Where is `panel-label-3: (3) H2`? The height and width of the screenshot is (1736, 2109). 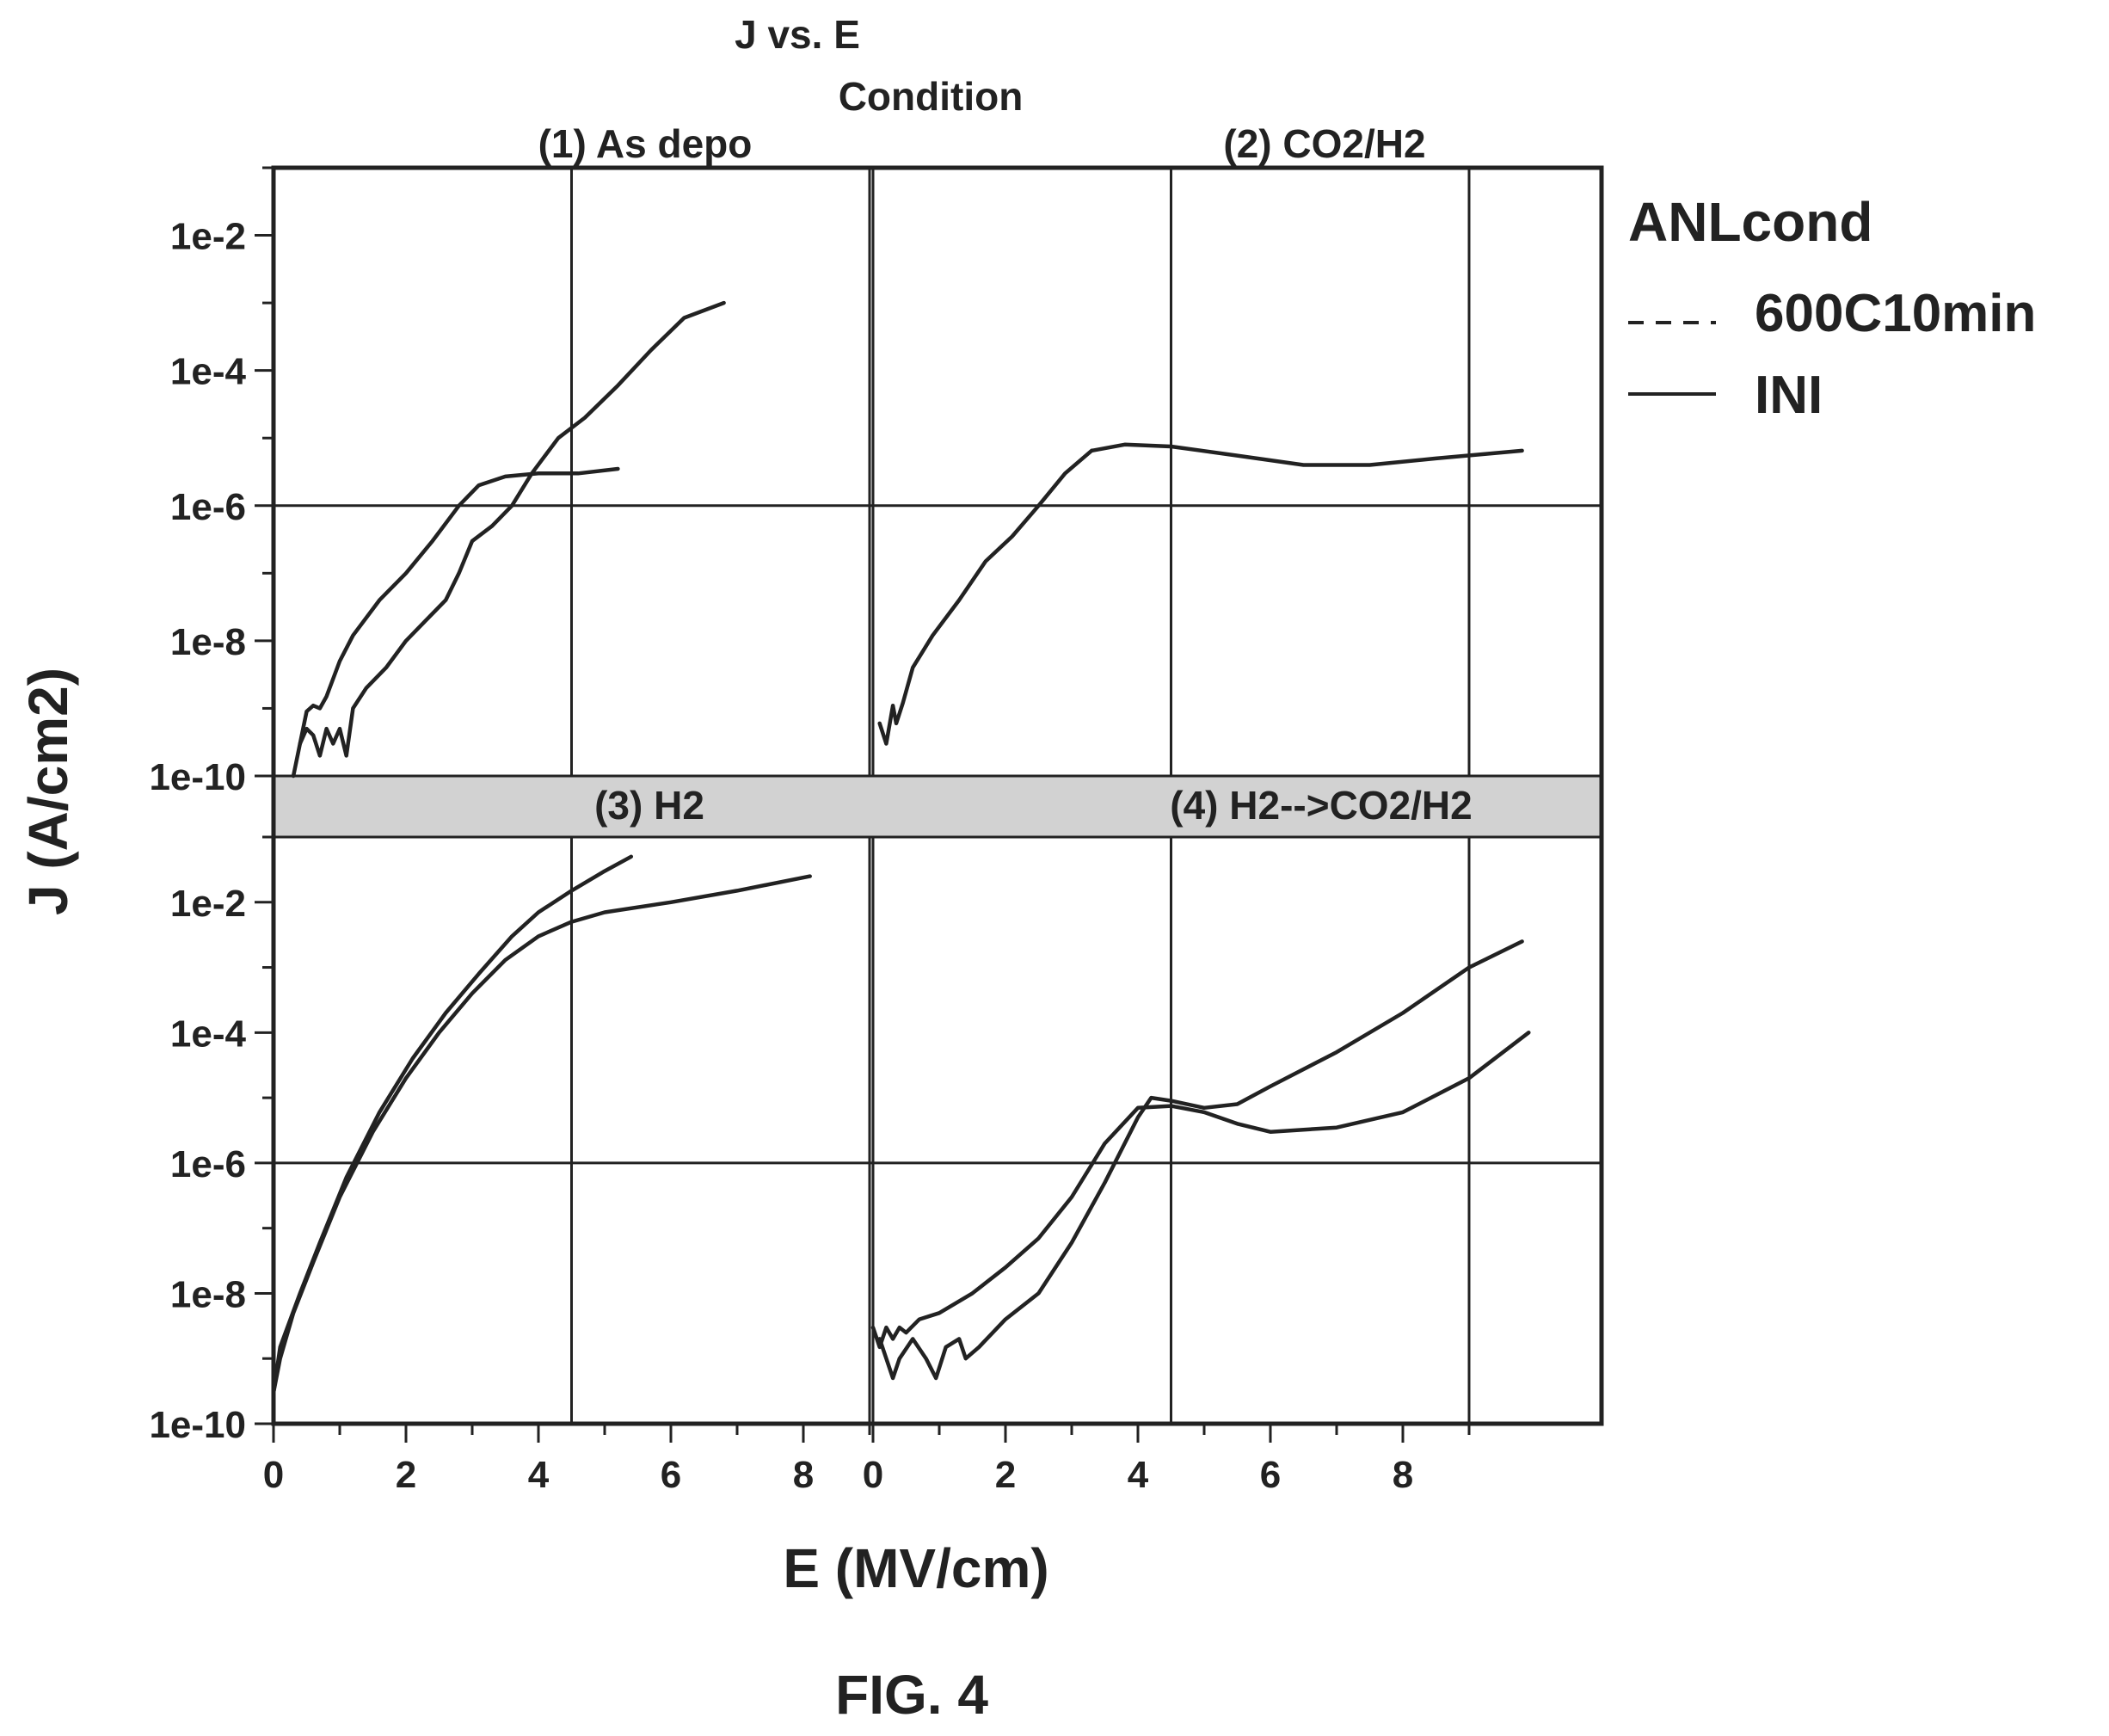
panel-label-3: (3) H2 is located at coordinates (649, 805).